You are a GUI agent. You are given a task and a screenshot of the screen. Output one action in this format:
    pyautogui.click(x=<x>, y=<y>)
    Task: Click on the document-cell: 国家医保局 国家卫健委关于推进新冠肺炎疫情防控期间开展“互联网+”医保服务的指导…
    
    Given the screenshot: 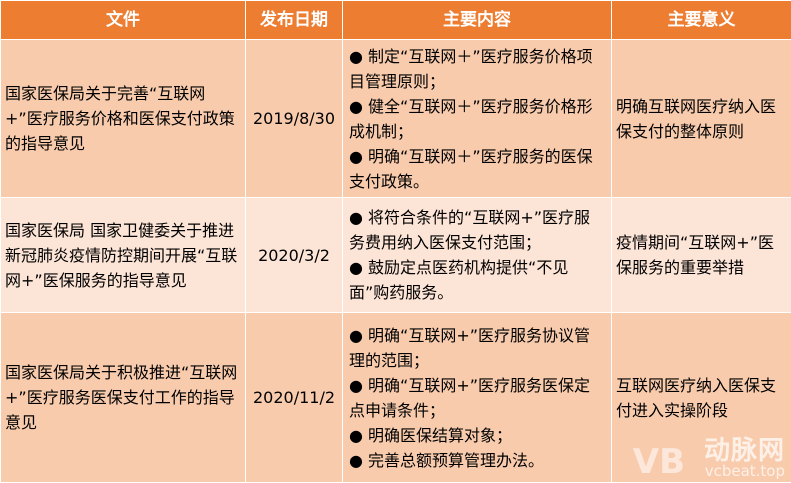 What is the action you would take?
    pyautogui.click(x=123, y=255)
    